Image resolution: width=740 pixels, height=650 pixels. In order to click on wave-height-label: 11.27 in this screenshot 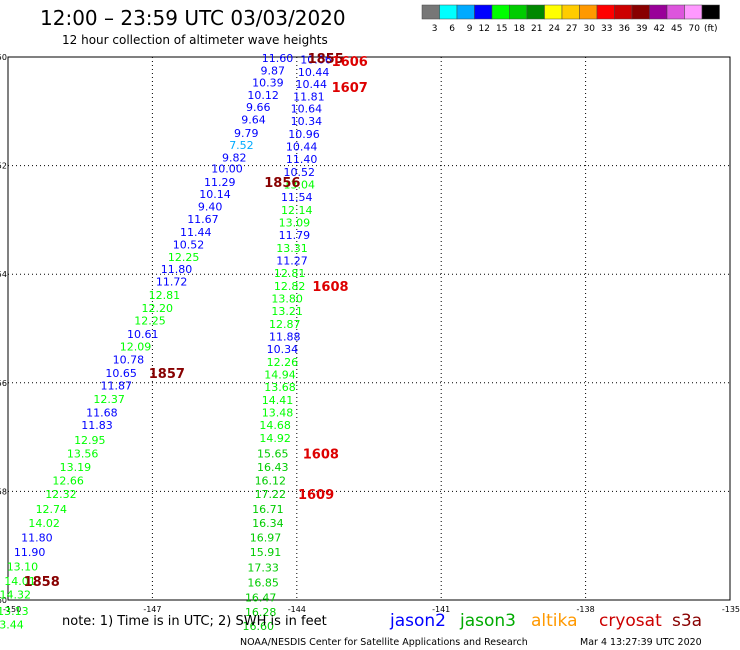, I will do `click(292, 261)`.